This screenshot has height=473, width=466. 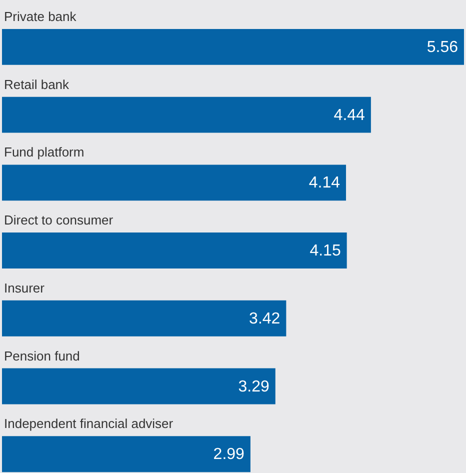 What do you see at coordinates (40, 16) in the screenshot?
I see `y-tick-label: Private bank` at bounding box center [40, 16].